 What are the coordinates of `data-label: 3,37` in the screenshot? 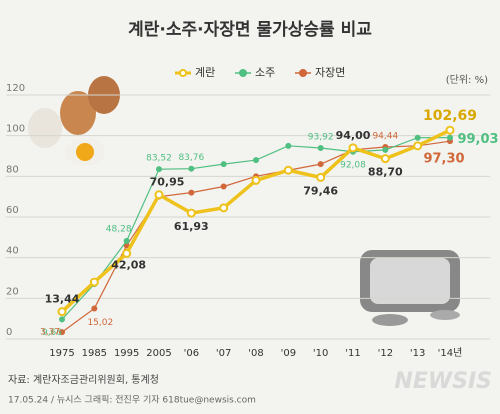 It's located at (50, 333).